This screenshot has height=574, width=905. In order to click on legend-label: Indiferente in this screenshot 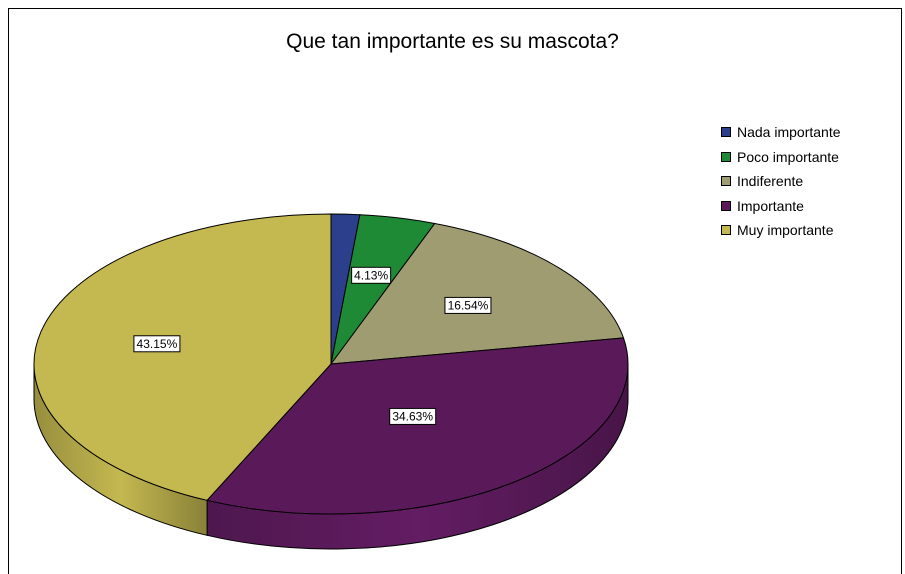, I will do `click(770, 181)`.